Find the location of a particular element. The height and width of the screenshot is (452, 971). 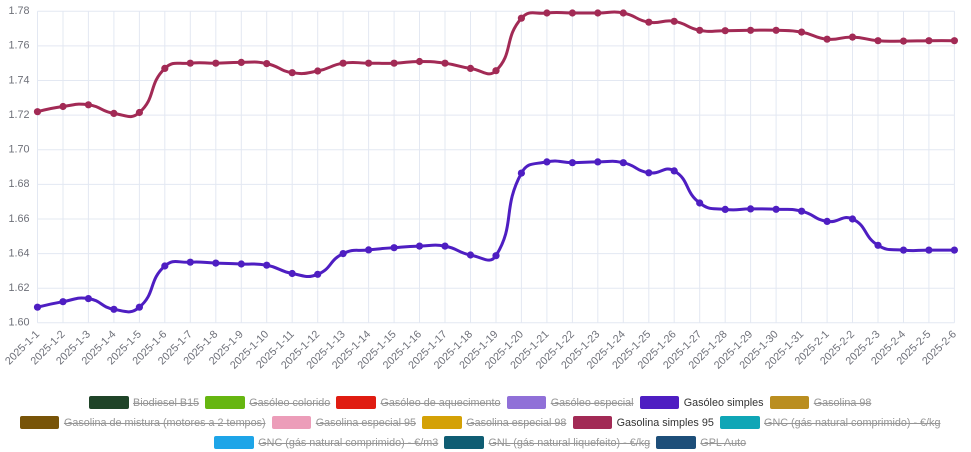

svg-text: 1.78 is located at coordinates (18, 11).